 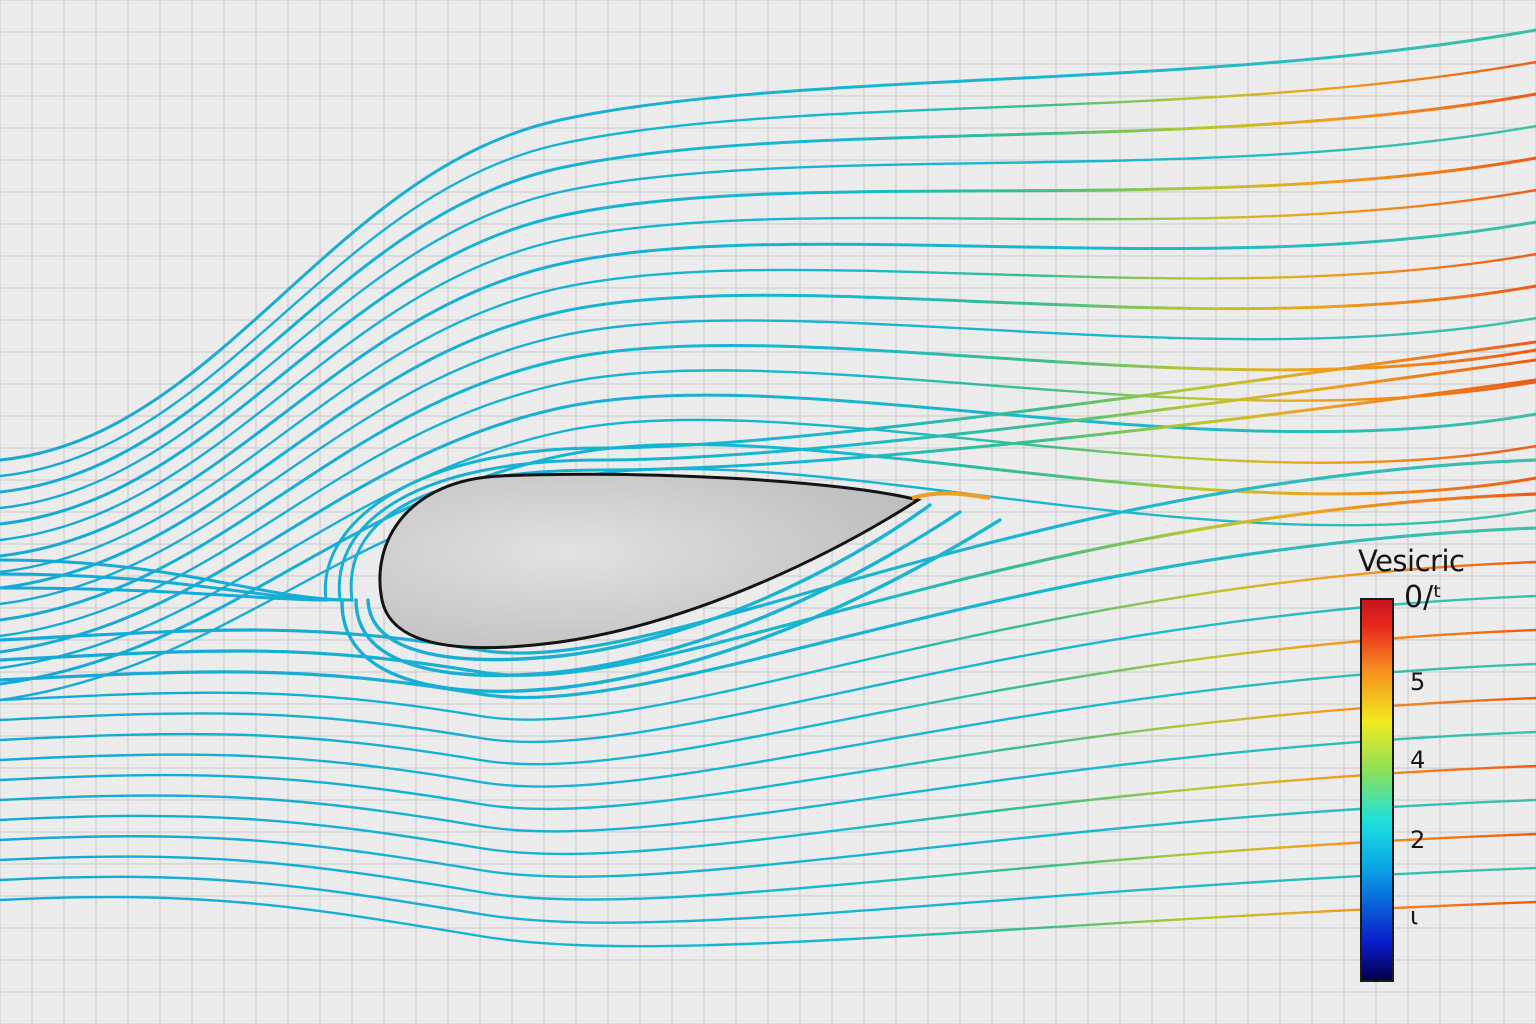 I want to click on colorbar-tick-5: 5, so click(x=1418, y=682).